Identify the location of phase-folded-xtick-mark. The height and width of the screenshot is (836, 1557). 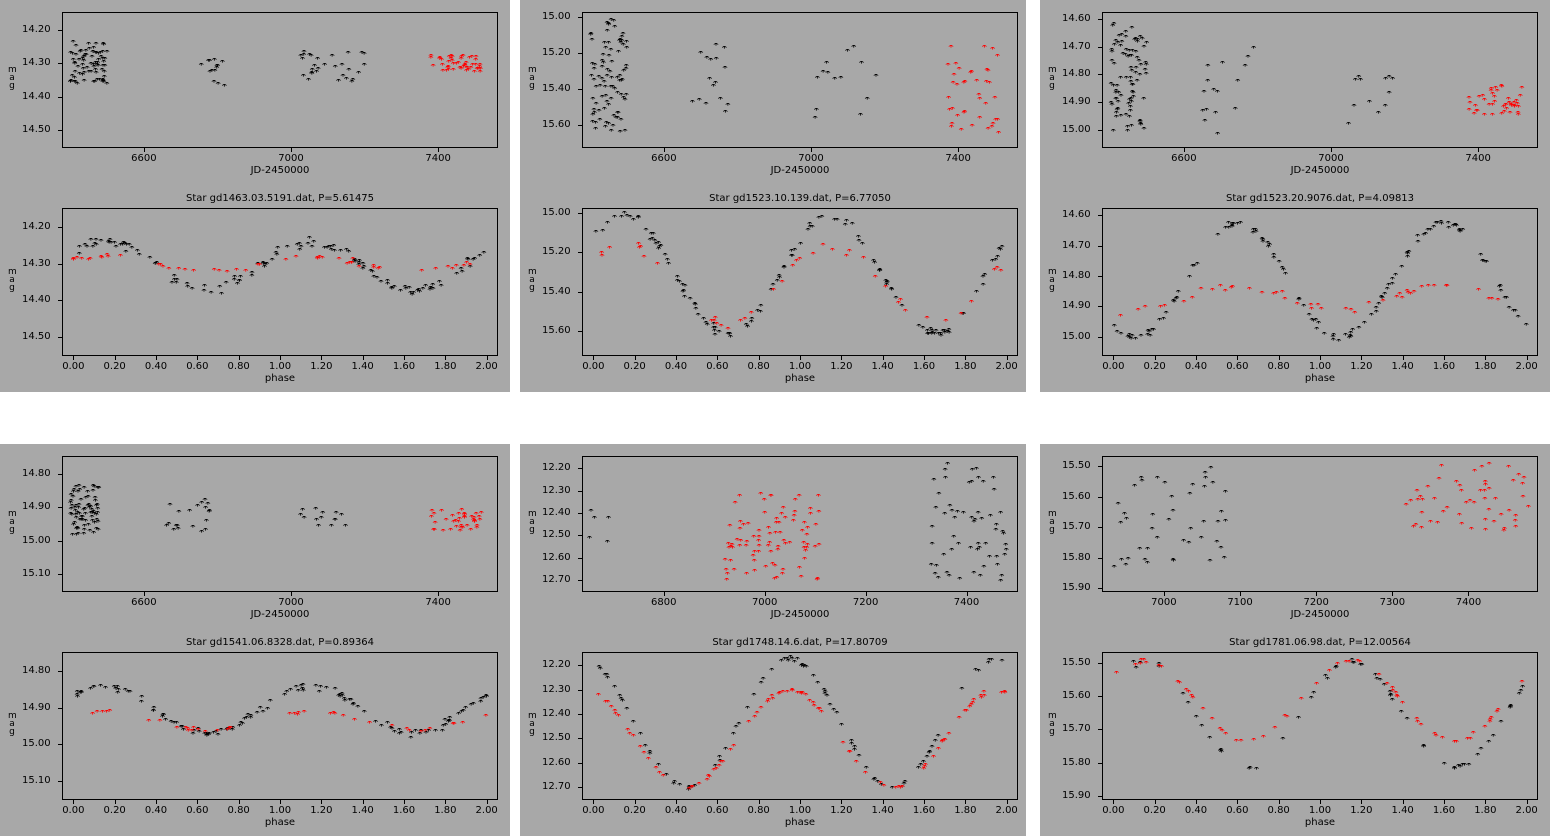
(74, 802).